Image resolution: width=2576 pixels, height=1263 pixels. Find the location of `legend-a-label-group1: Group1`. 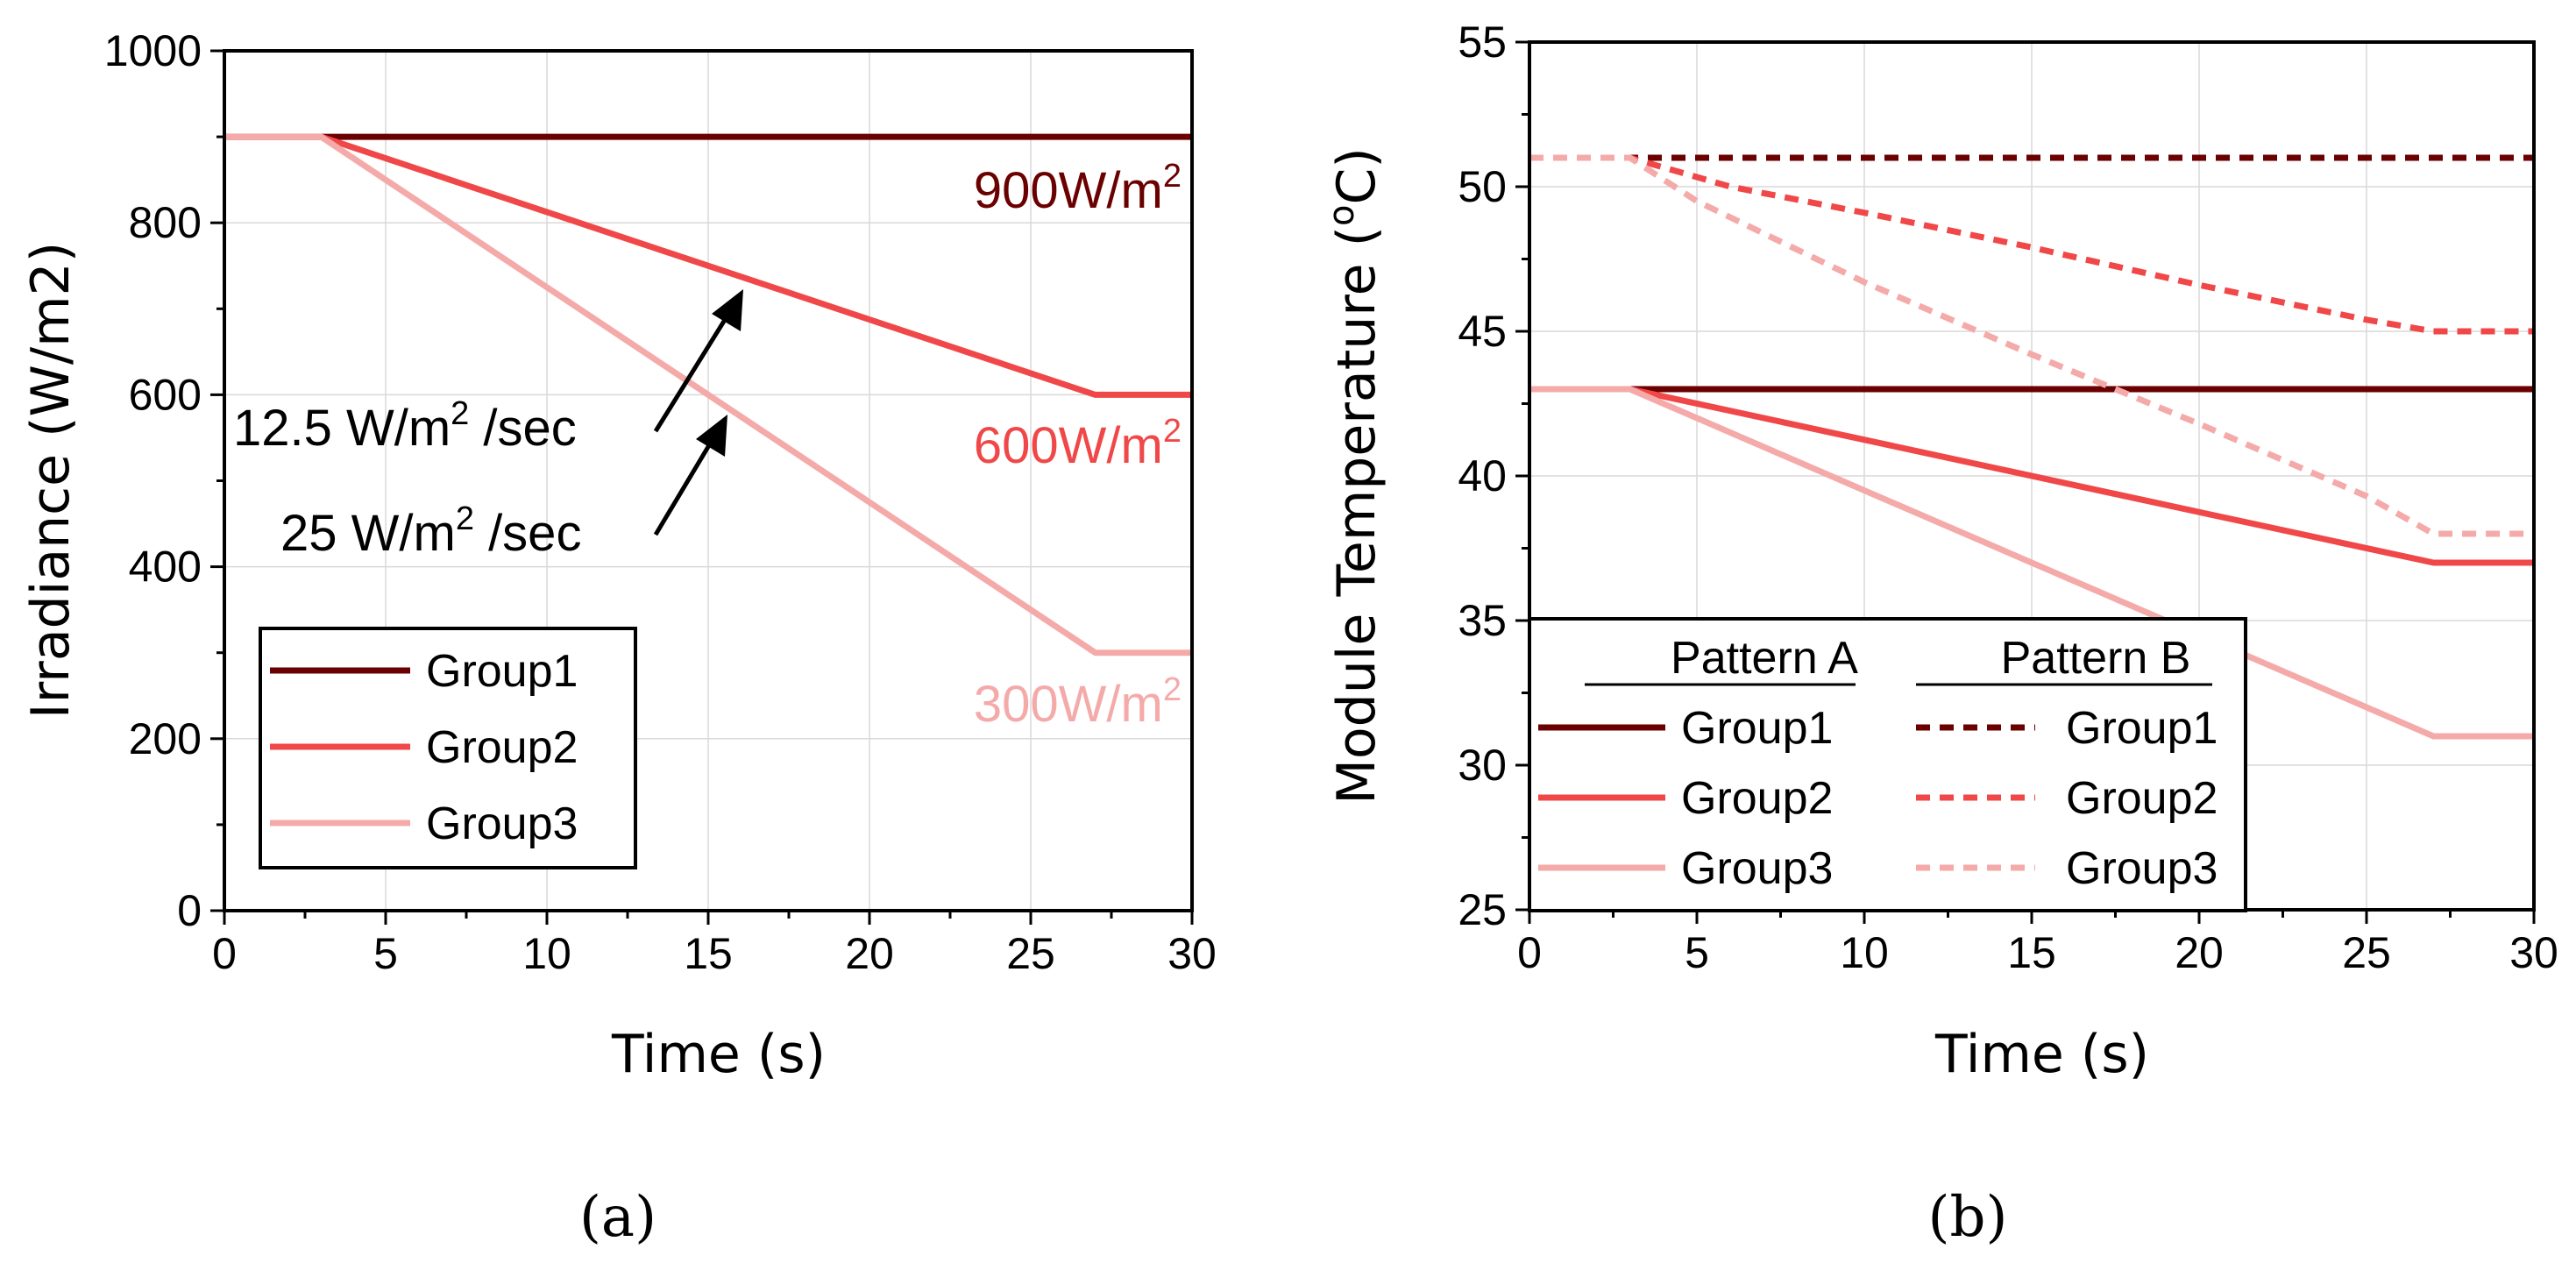

legend-a-label-group1: Group1 is located at coordinates (502, 671).